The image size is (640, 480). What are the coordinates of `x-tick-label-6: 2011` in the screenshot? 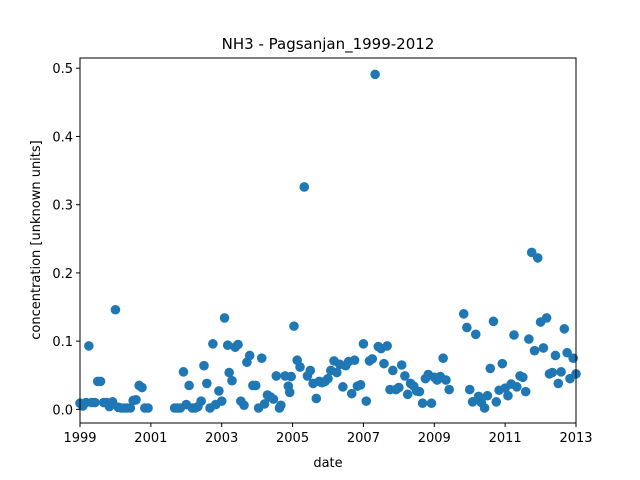 It's located at (505, 438).